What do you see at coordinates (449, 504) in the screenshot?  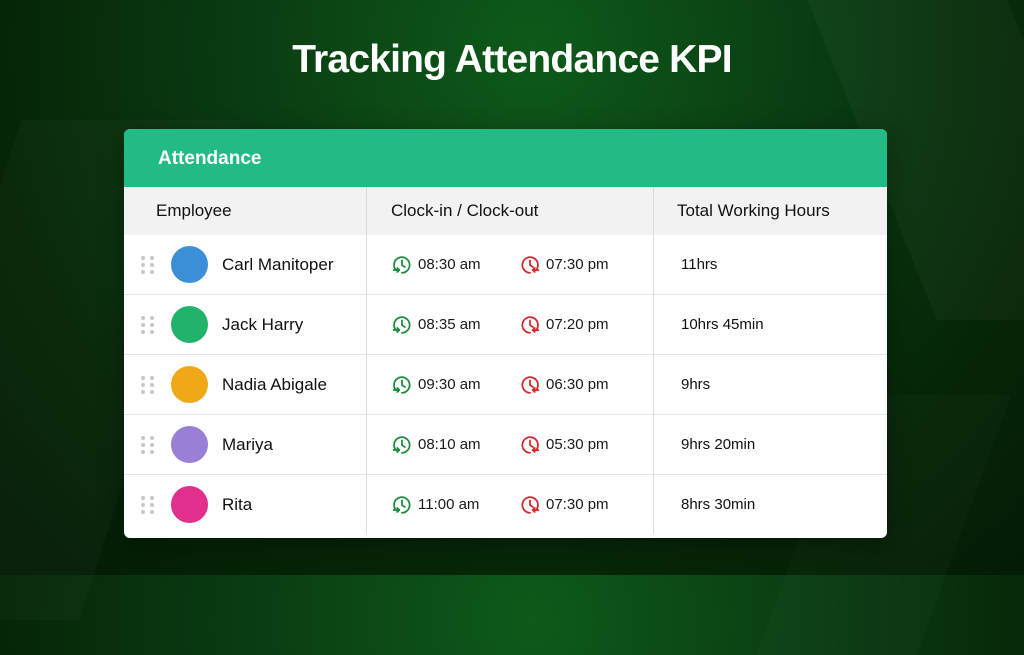 I see `clock-in-value: 11:00 am` at bounding box center [449, 504].